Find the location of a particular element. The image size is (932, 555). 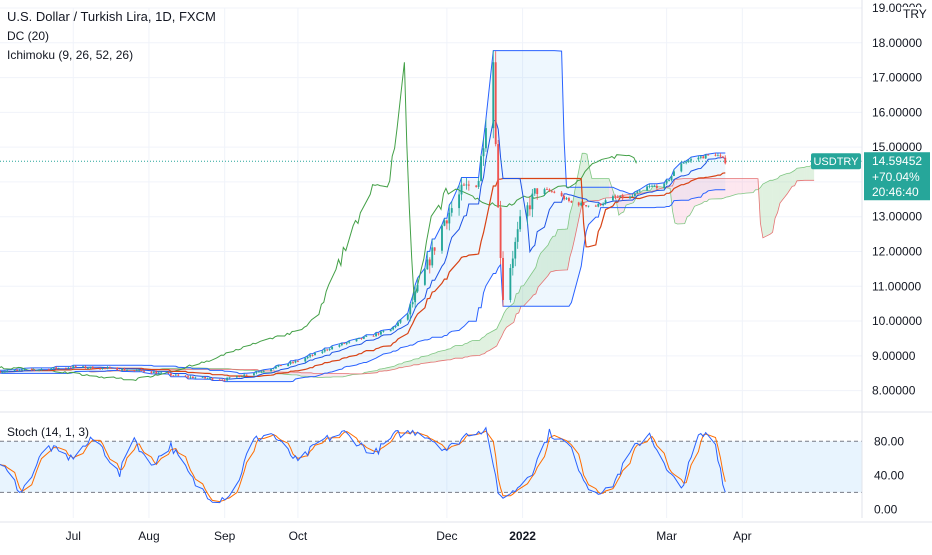

x-tick-label: Dec is located at coordinates (446, 536).